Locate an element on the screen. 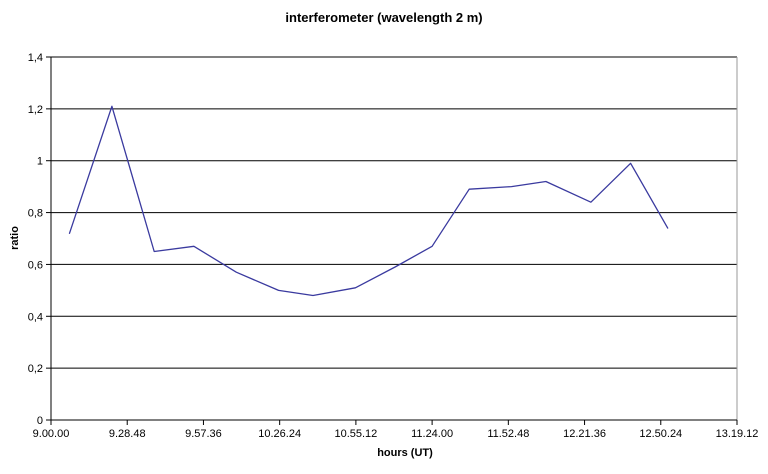 The image size is (768, 474). x-tick-label: 10.26.24 is located at coordinates (279, 434).